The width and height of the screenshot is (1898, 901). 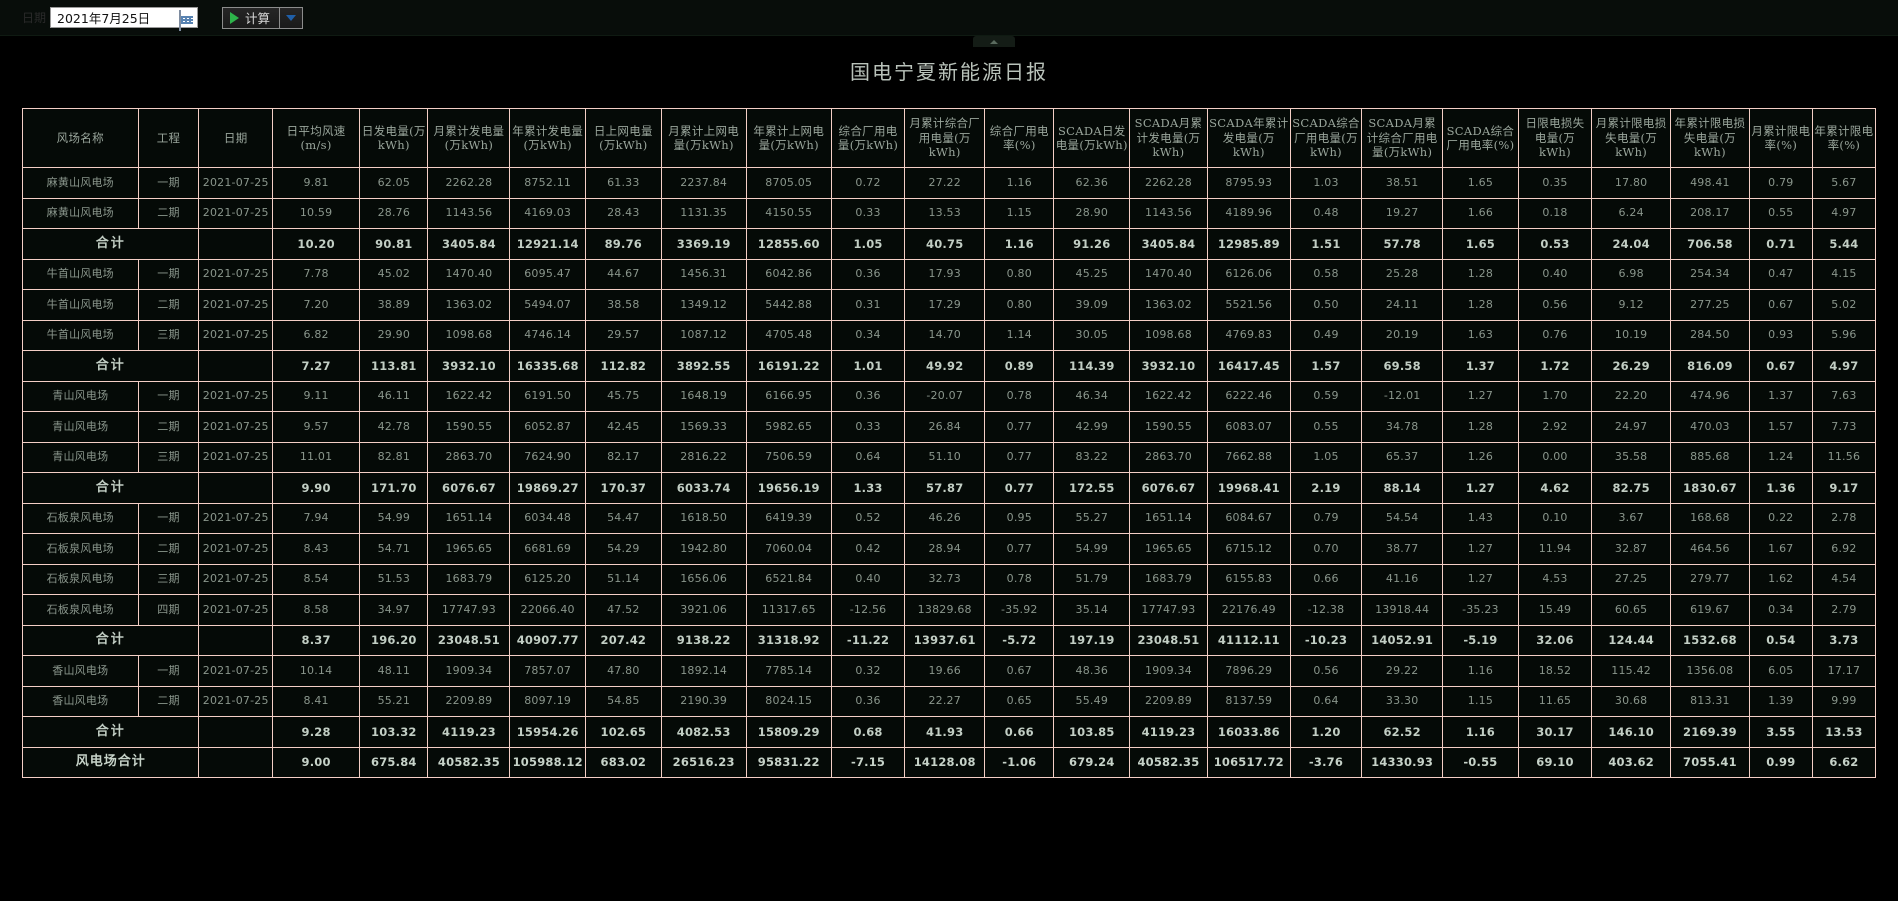 I want to click on table-cell: 4.97, so click(x=1844, y=366).